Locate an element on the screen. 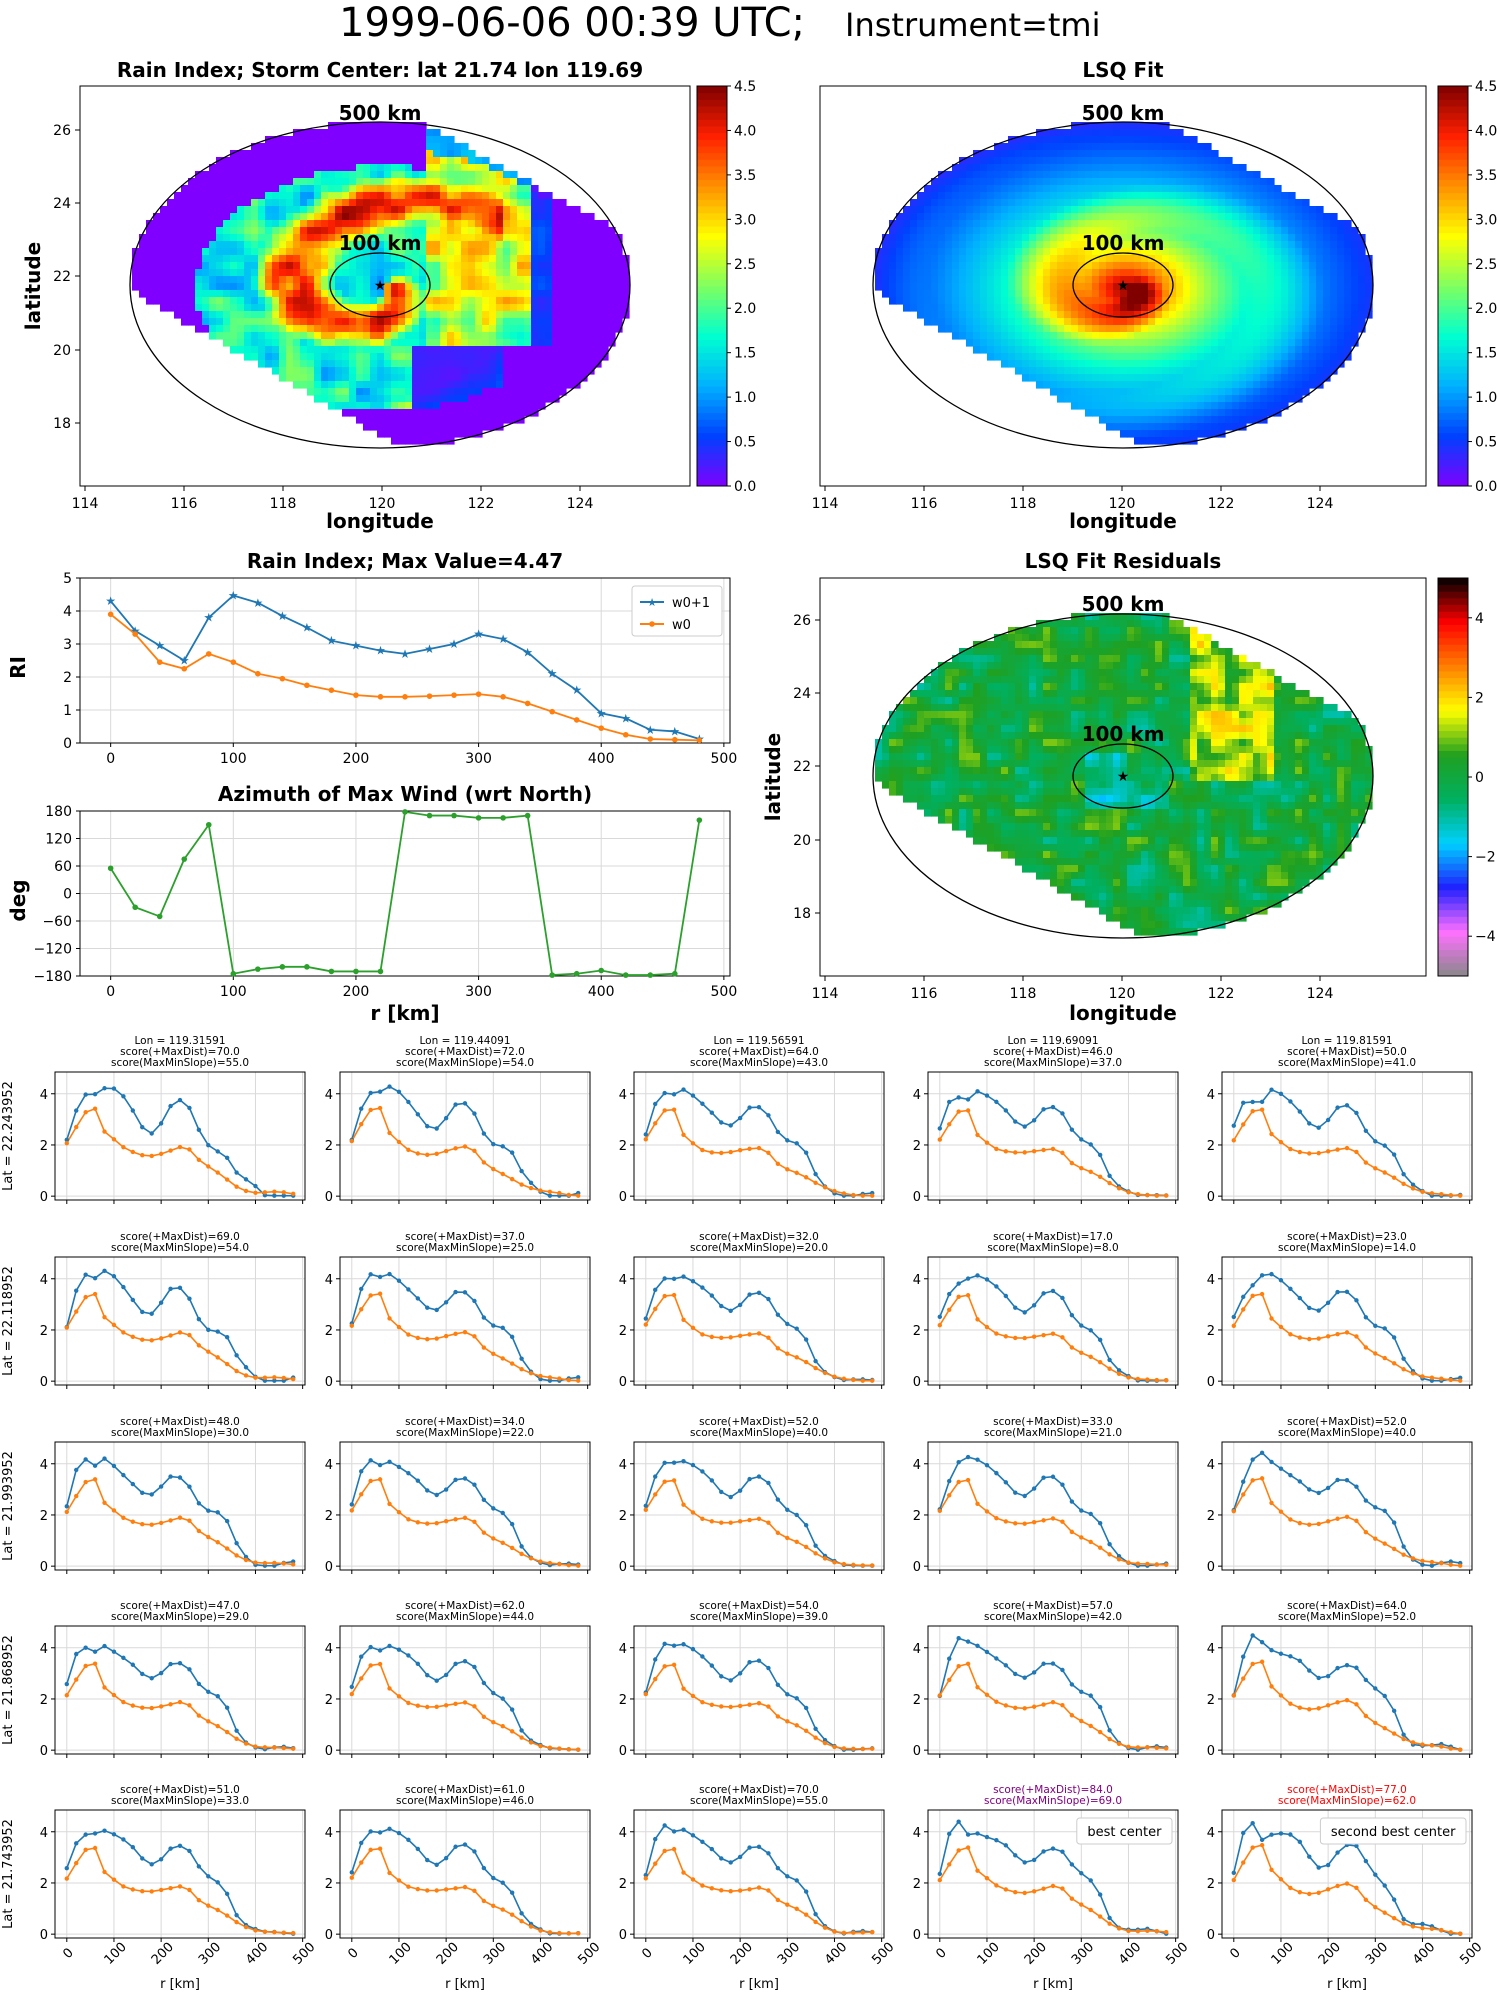 The image size is (1500, 2000). map-ytick-label: 20 is located at coordinates (802, 841).